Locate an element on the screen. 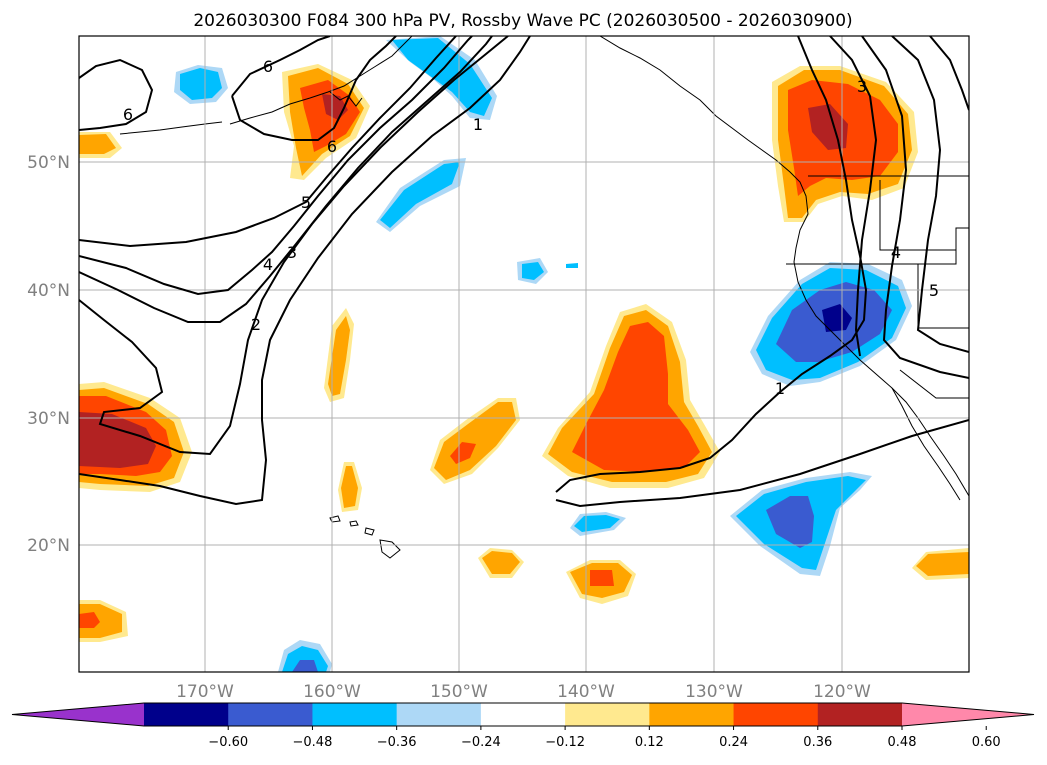 This screenshot has height=765, width=1047. anomaly-negative-bottom-core is located at coordinates (305, 666).